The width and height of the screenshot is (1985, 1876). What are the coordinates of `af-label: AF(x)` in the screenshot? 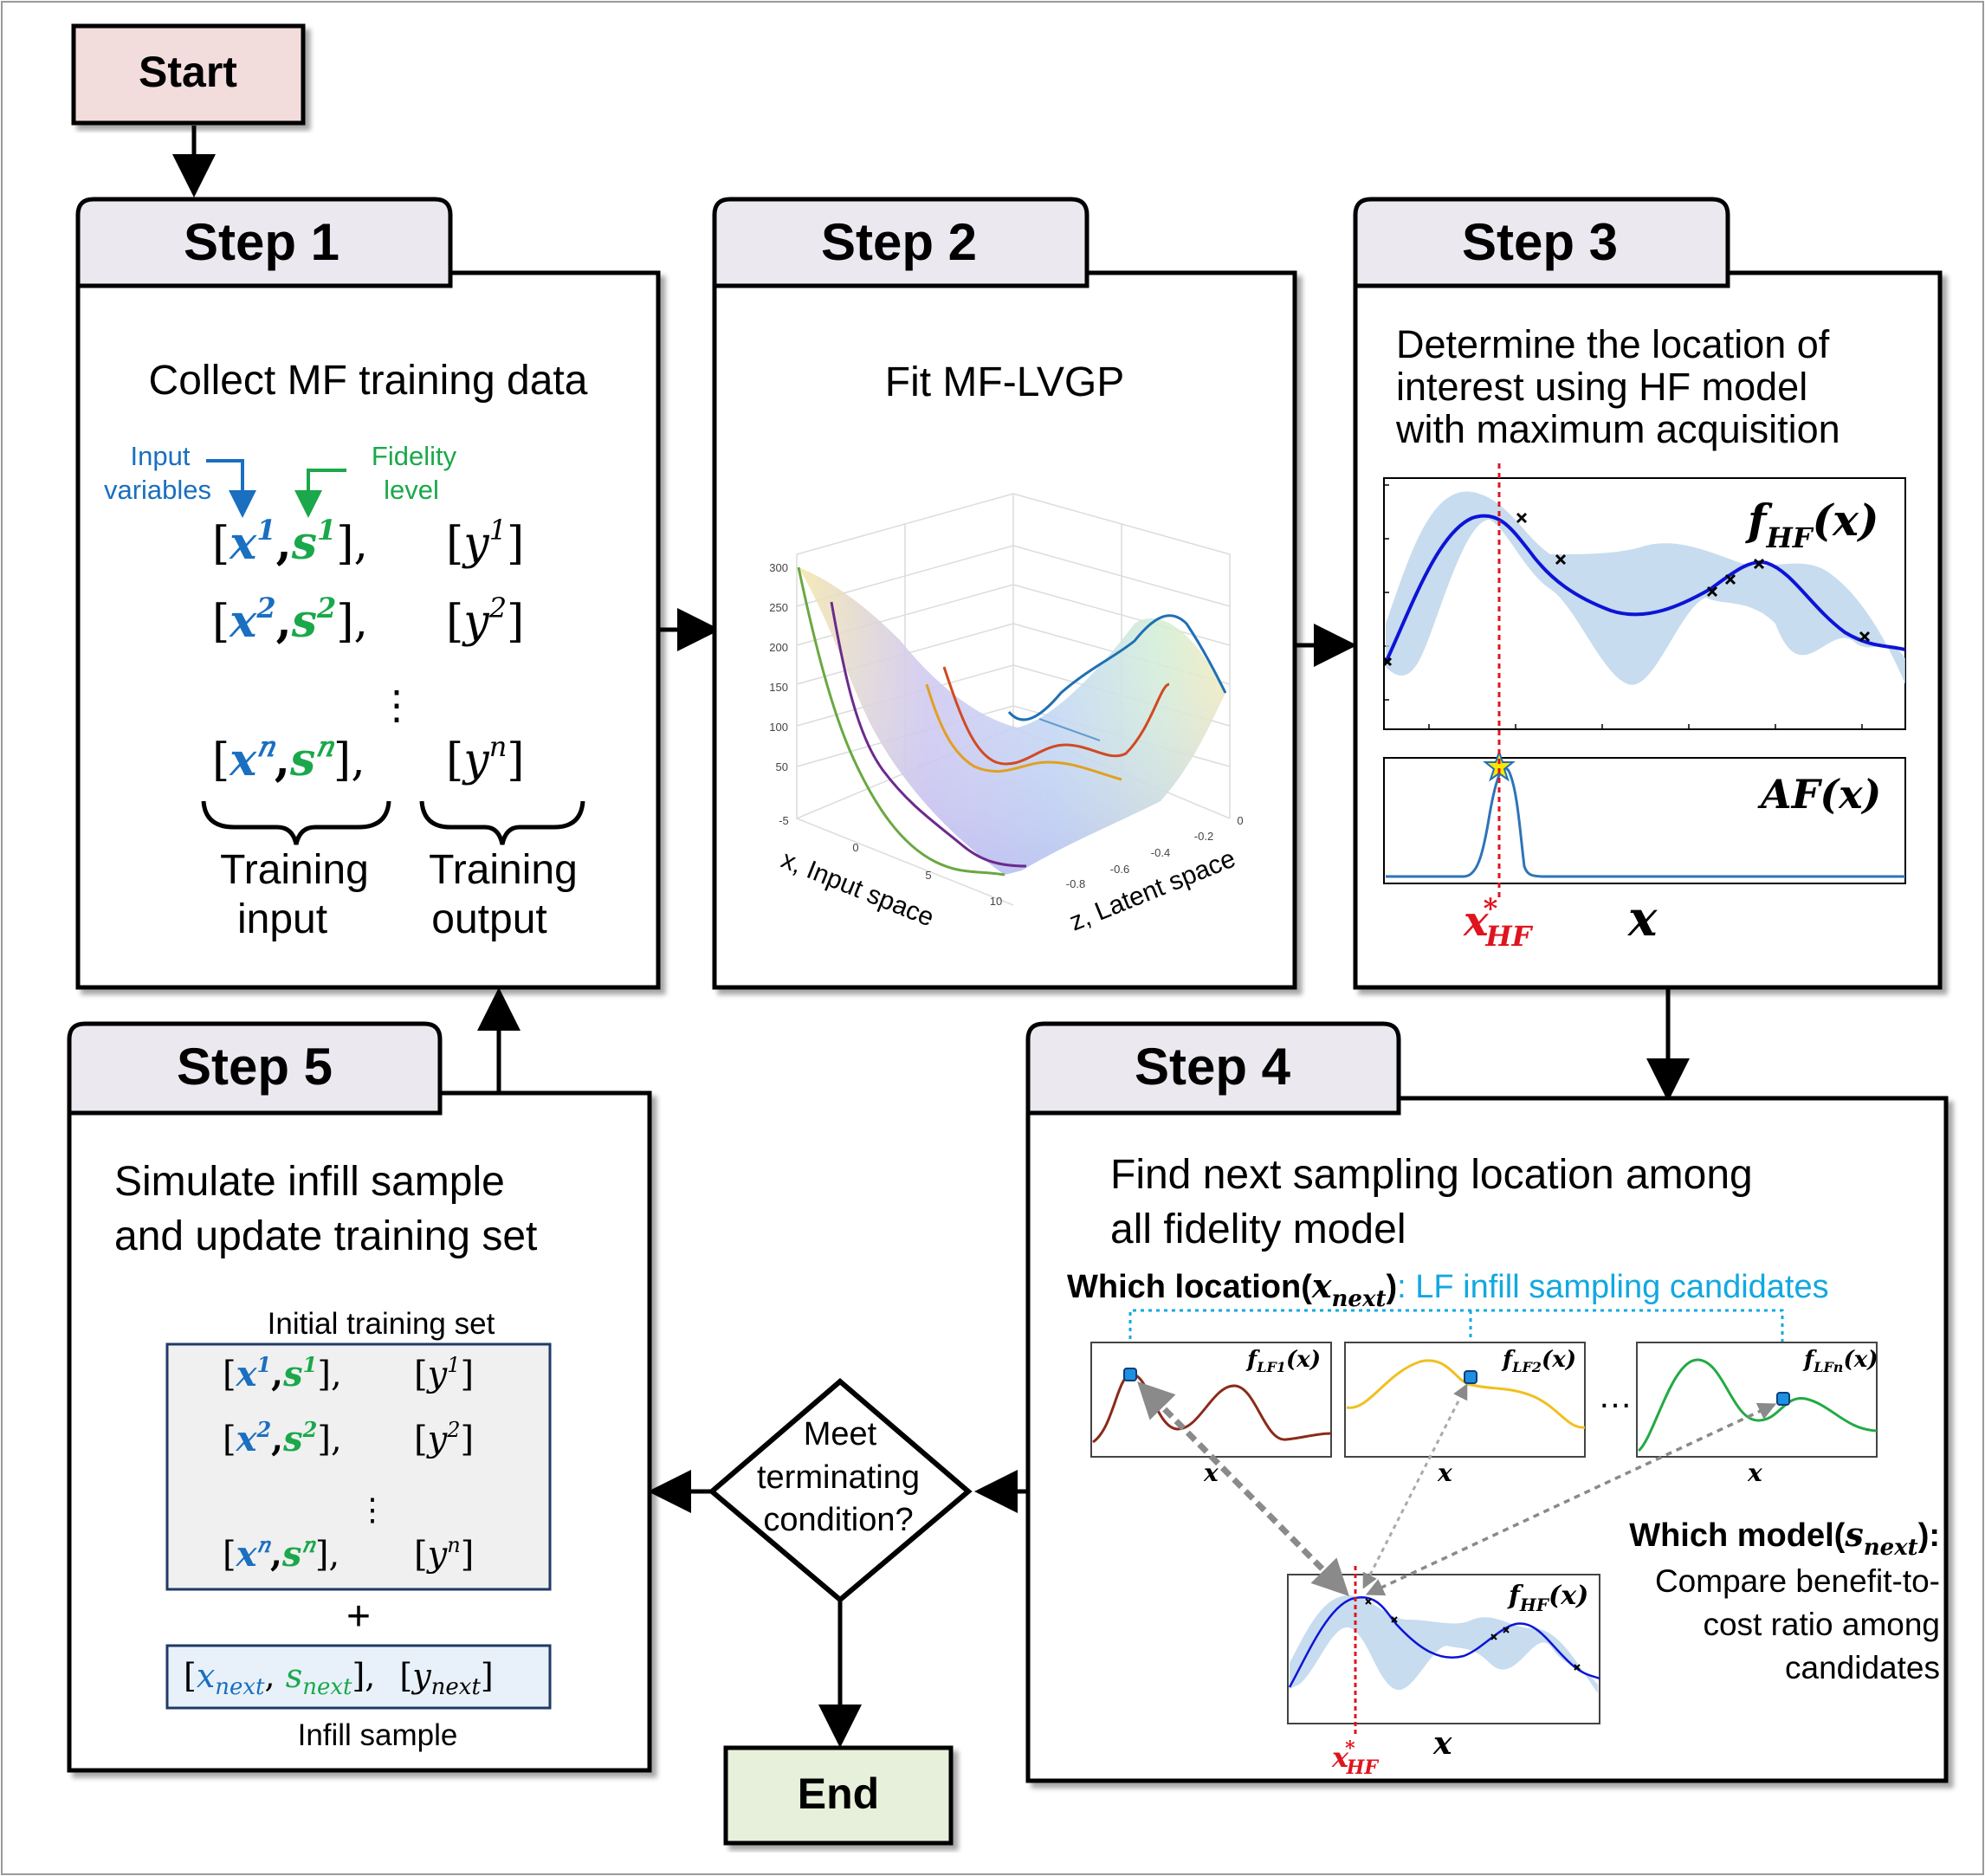 It's located at (1819, 794).